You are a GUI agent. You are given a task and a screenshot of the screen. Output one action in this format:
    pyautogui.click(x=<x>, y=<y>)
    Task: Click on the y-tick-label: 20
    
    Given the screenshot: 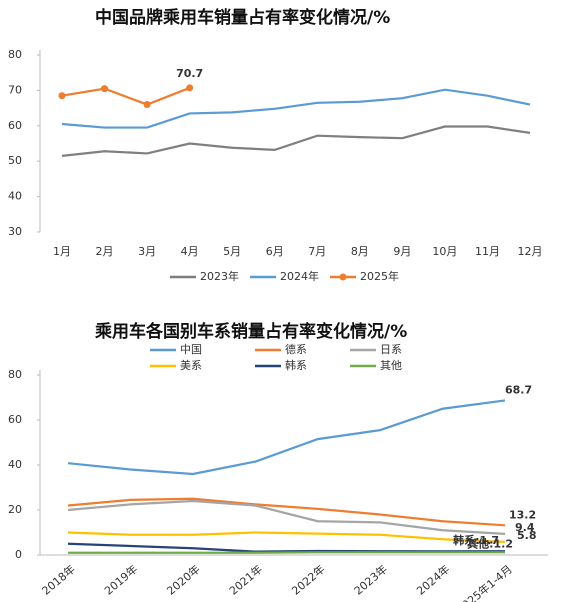 What is the action you would take?
    pyautogui.click(x=15, y=509)
    